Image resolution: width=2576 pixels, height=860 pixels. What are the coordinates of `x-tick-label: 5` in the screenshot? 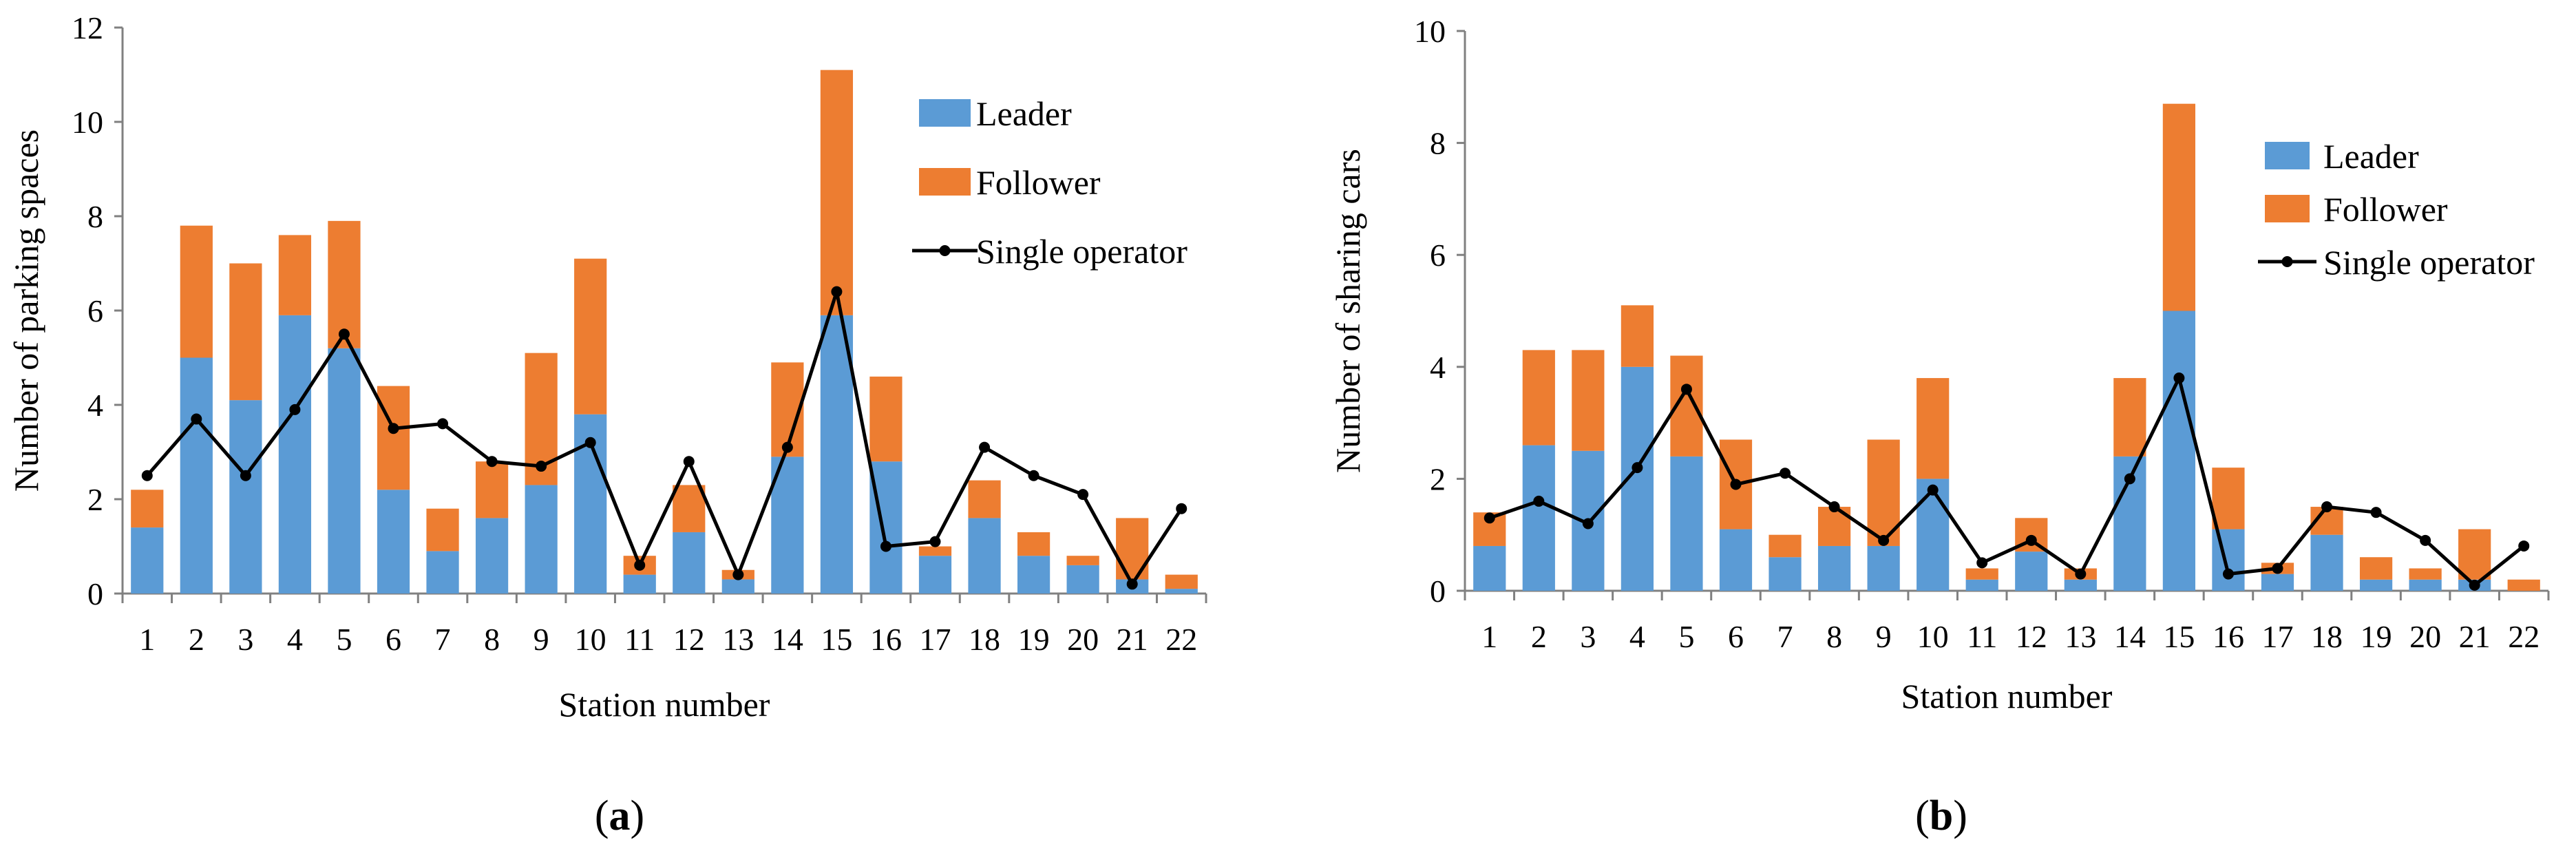 It's located at (1686, 636).